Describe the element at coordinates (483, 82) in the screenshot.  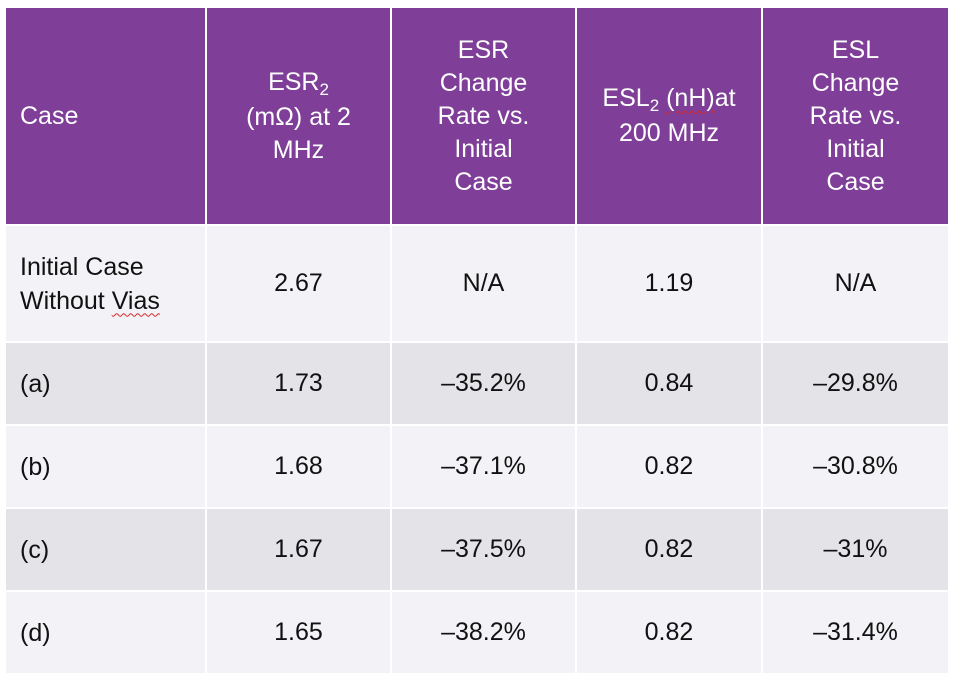
I see `header-esr-change-line2: Change` at that location.